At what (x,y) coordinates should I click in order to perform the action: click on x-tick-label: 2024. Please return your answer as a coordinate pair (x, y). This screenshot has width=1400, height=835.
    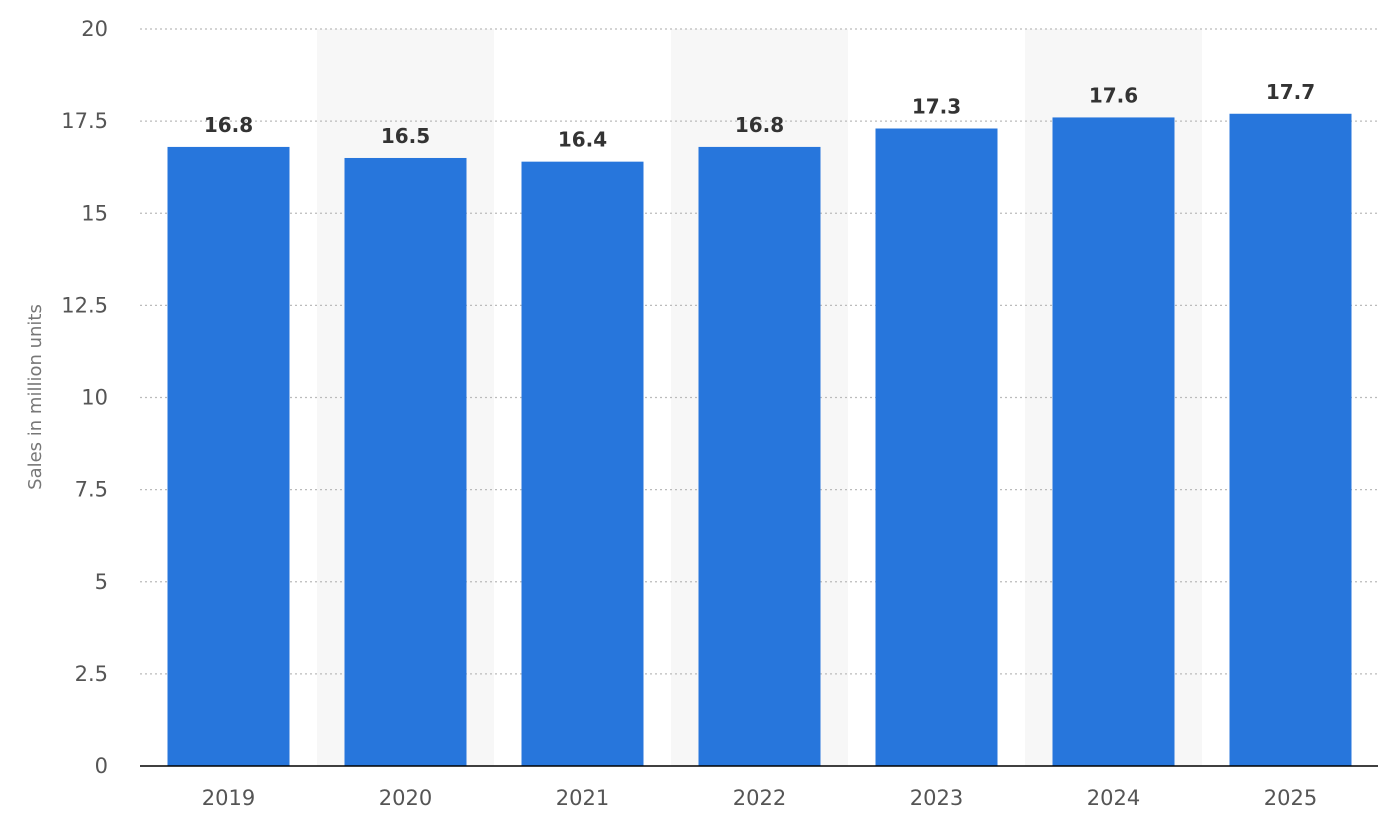
    Looking at the image, I should click on (1113, 798).